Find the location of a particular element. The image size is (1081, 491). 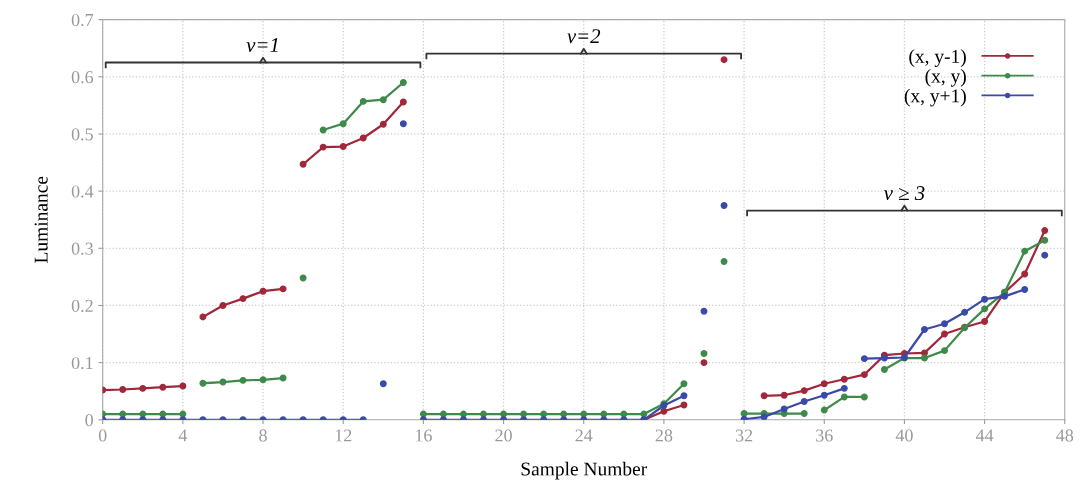

x-tick-label: 16 is located at coordinates (423, 435).